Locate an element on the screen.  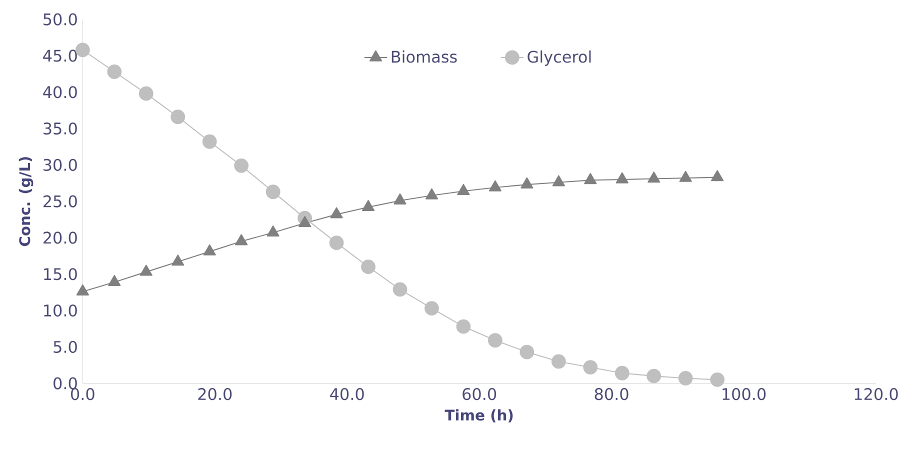
x-tick-label: 60.0 is located at coordinates (479, 394).